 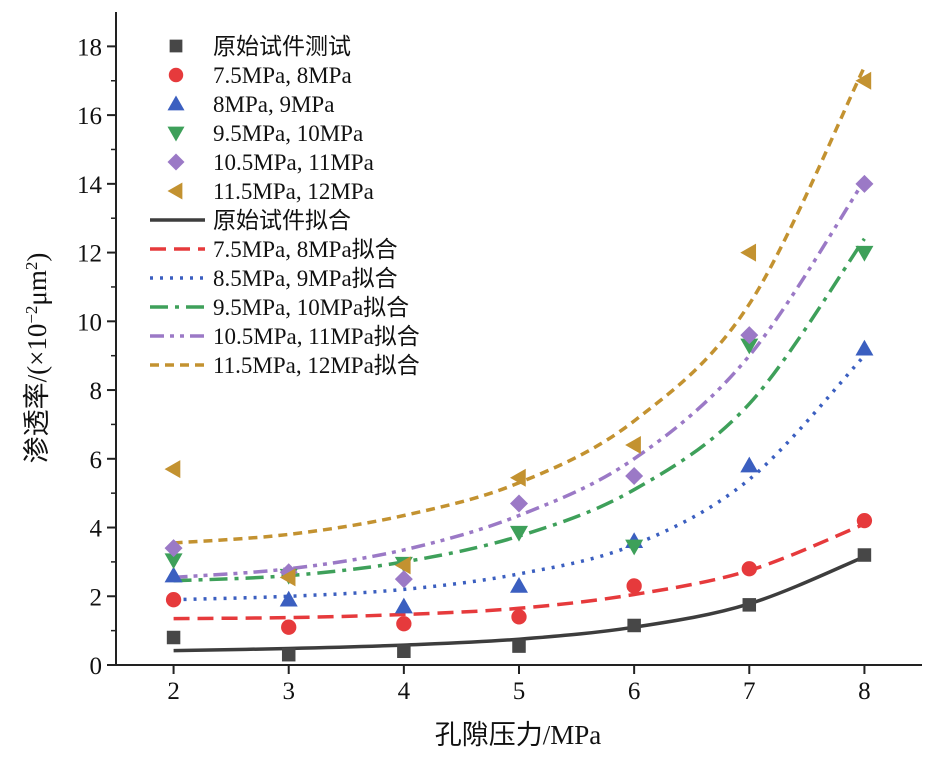 What do you see at coordinates (404, 691) in the screenshot?
I see `x-tick-label: 4` at bounding box center [404, 691].